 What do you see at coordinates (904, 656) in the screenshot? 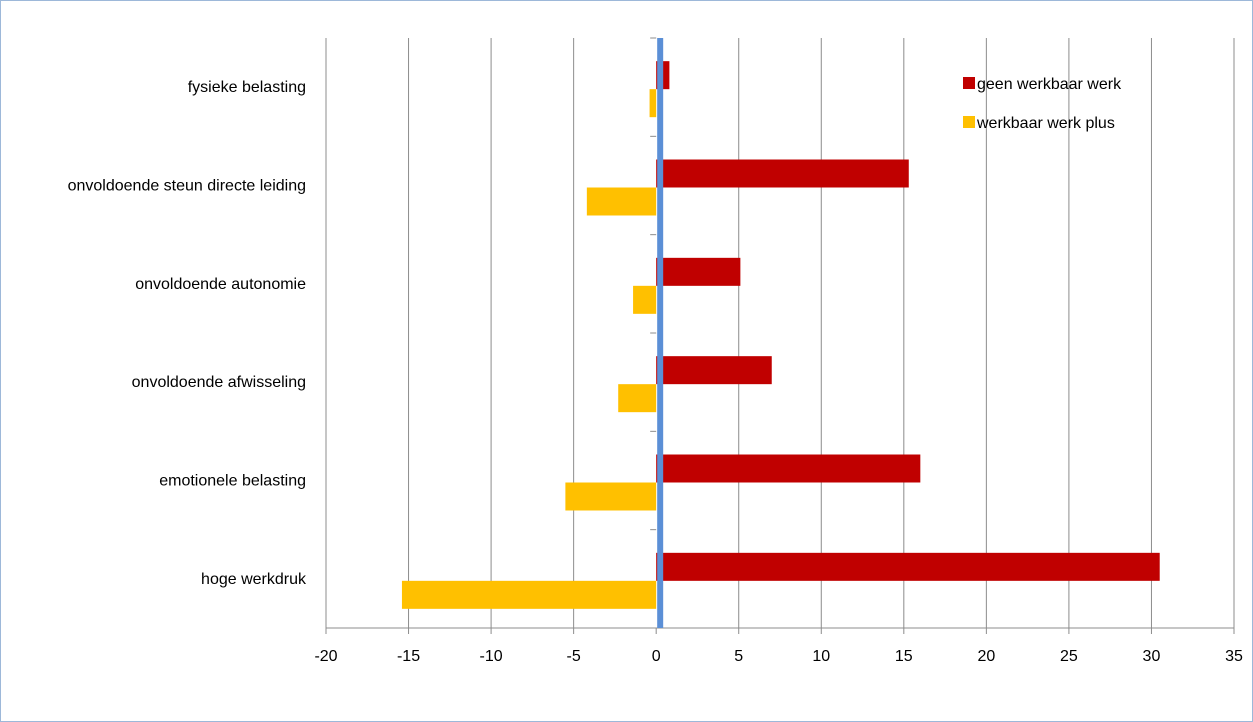
I see `x-tick-label: 15` at bounding box center [904, 656].